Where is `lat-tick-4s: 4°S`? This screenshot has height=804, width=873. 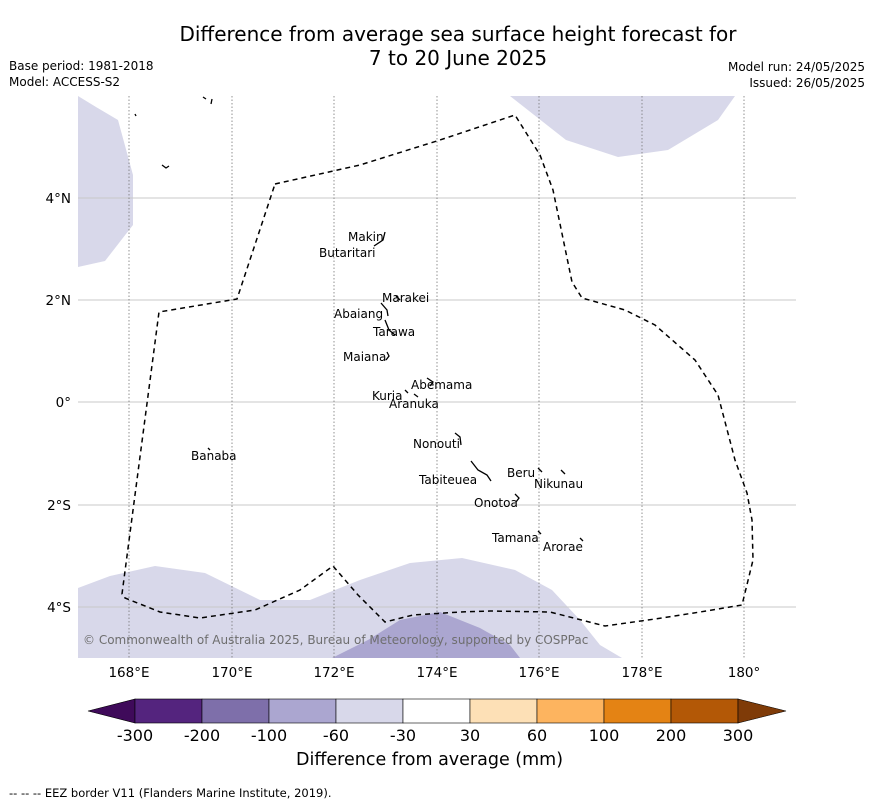 lat-tick-4s: 4°S is located at coordinates (59, 608).